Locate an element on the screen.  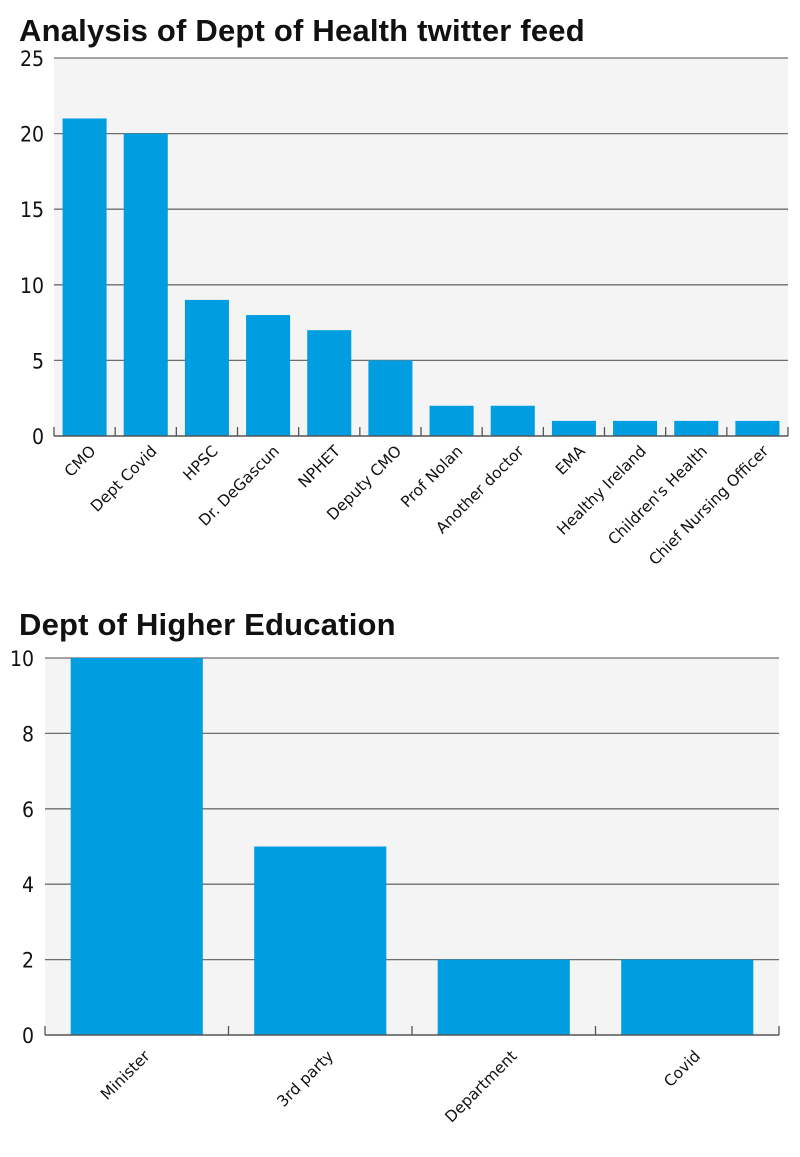
chart-title-higher-education: Dept of Higher Education is located at coordinates (207, 624).